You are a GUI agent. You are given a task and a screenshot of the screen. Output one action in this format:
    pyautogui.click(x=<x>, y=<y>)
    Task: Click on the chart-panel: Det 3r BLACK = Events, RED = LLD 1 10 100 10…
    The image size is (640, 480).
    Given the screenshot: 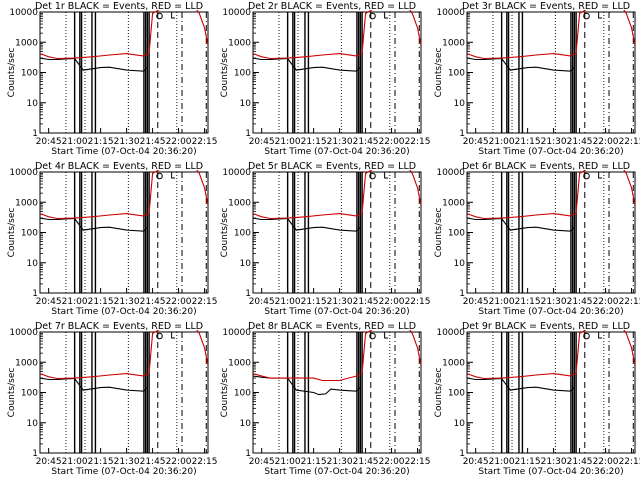 What is the action you would take?
    pyautogui.click(x=537, y=79)
    